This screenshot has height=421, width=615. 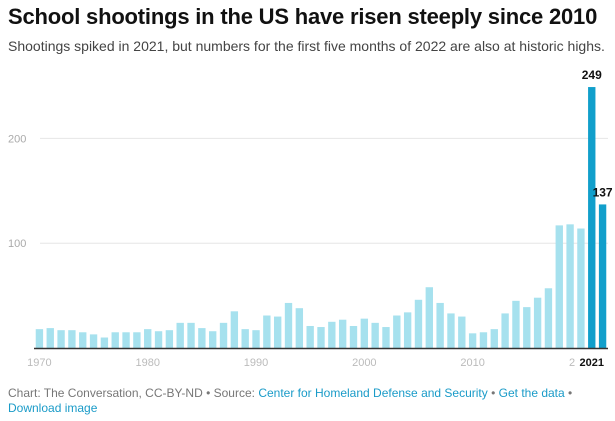 What do you see at coordinates (386, 337) in the screenshot?
I see `bar-2002` at bounding box center [386, 337].